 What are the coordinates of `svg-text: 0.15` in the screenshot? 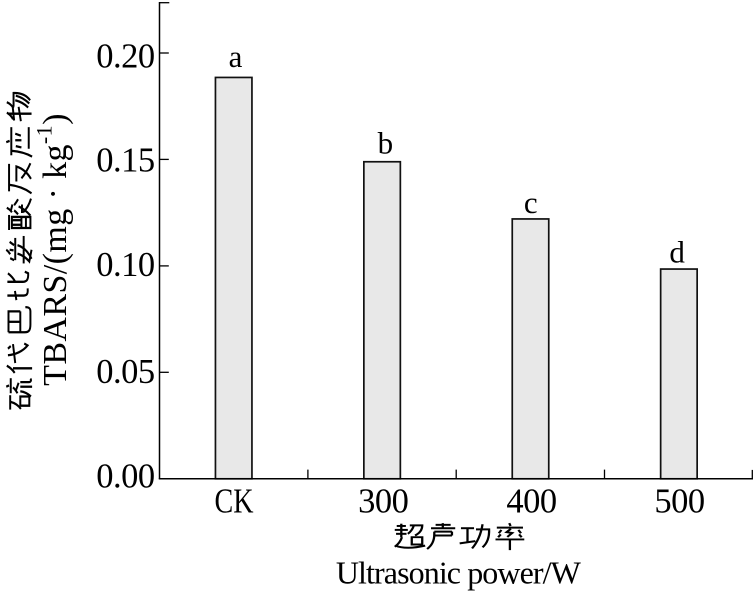 It's located at (125, 161).